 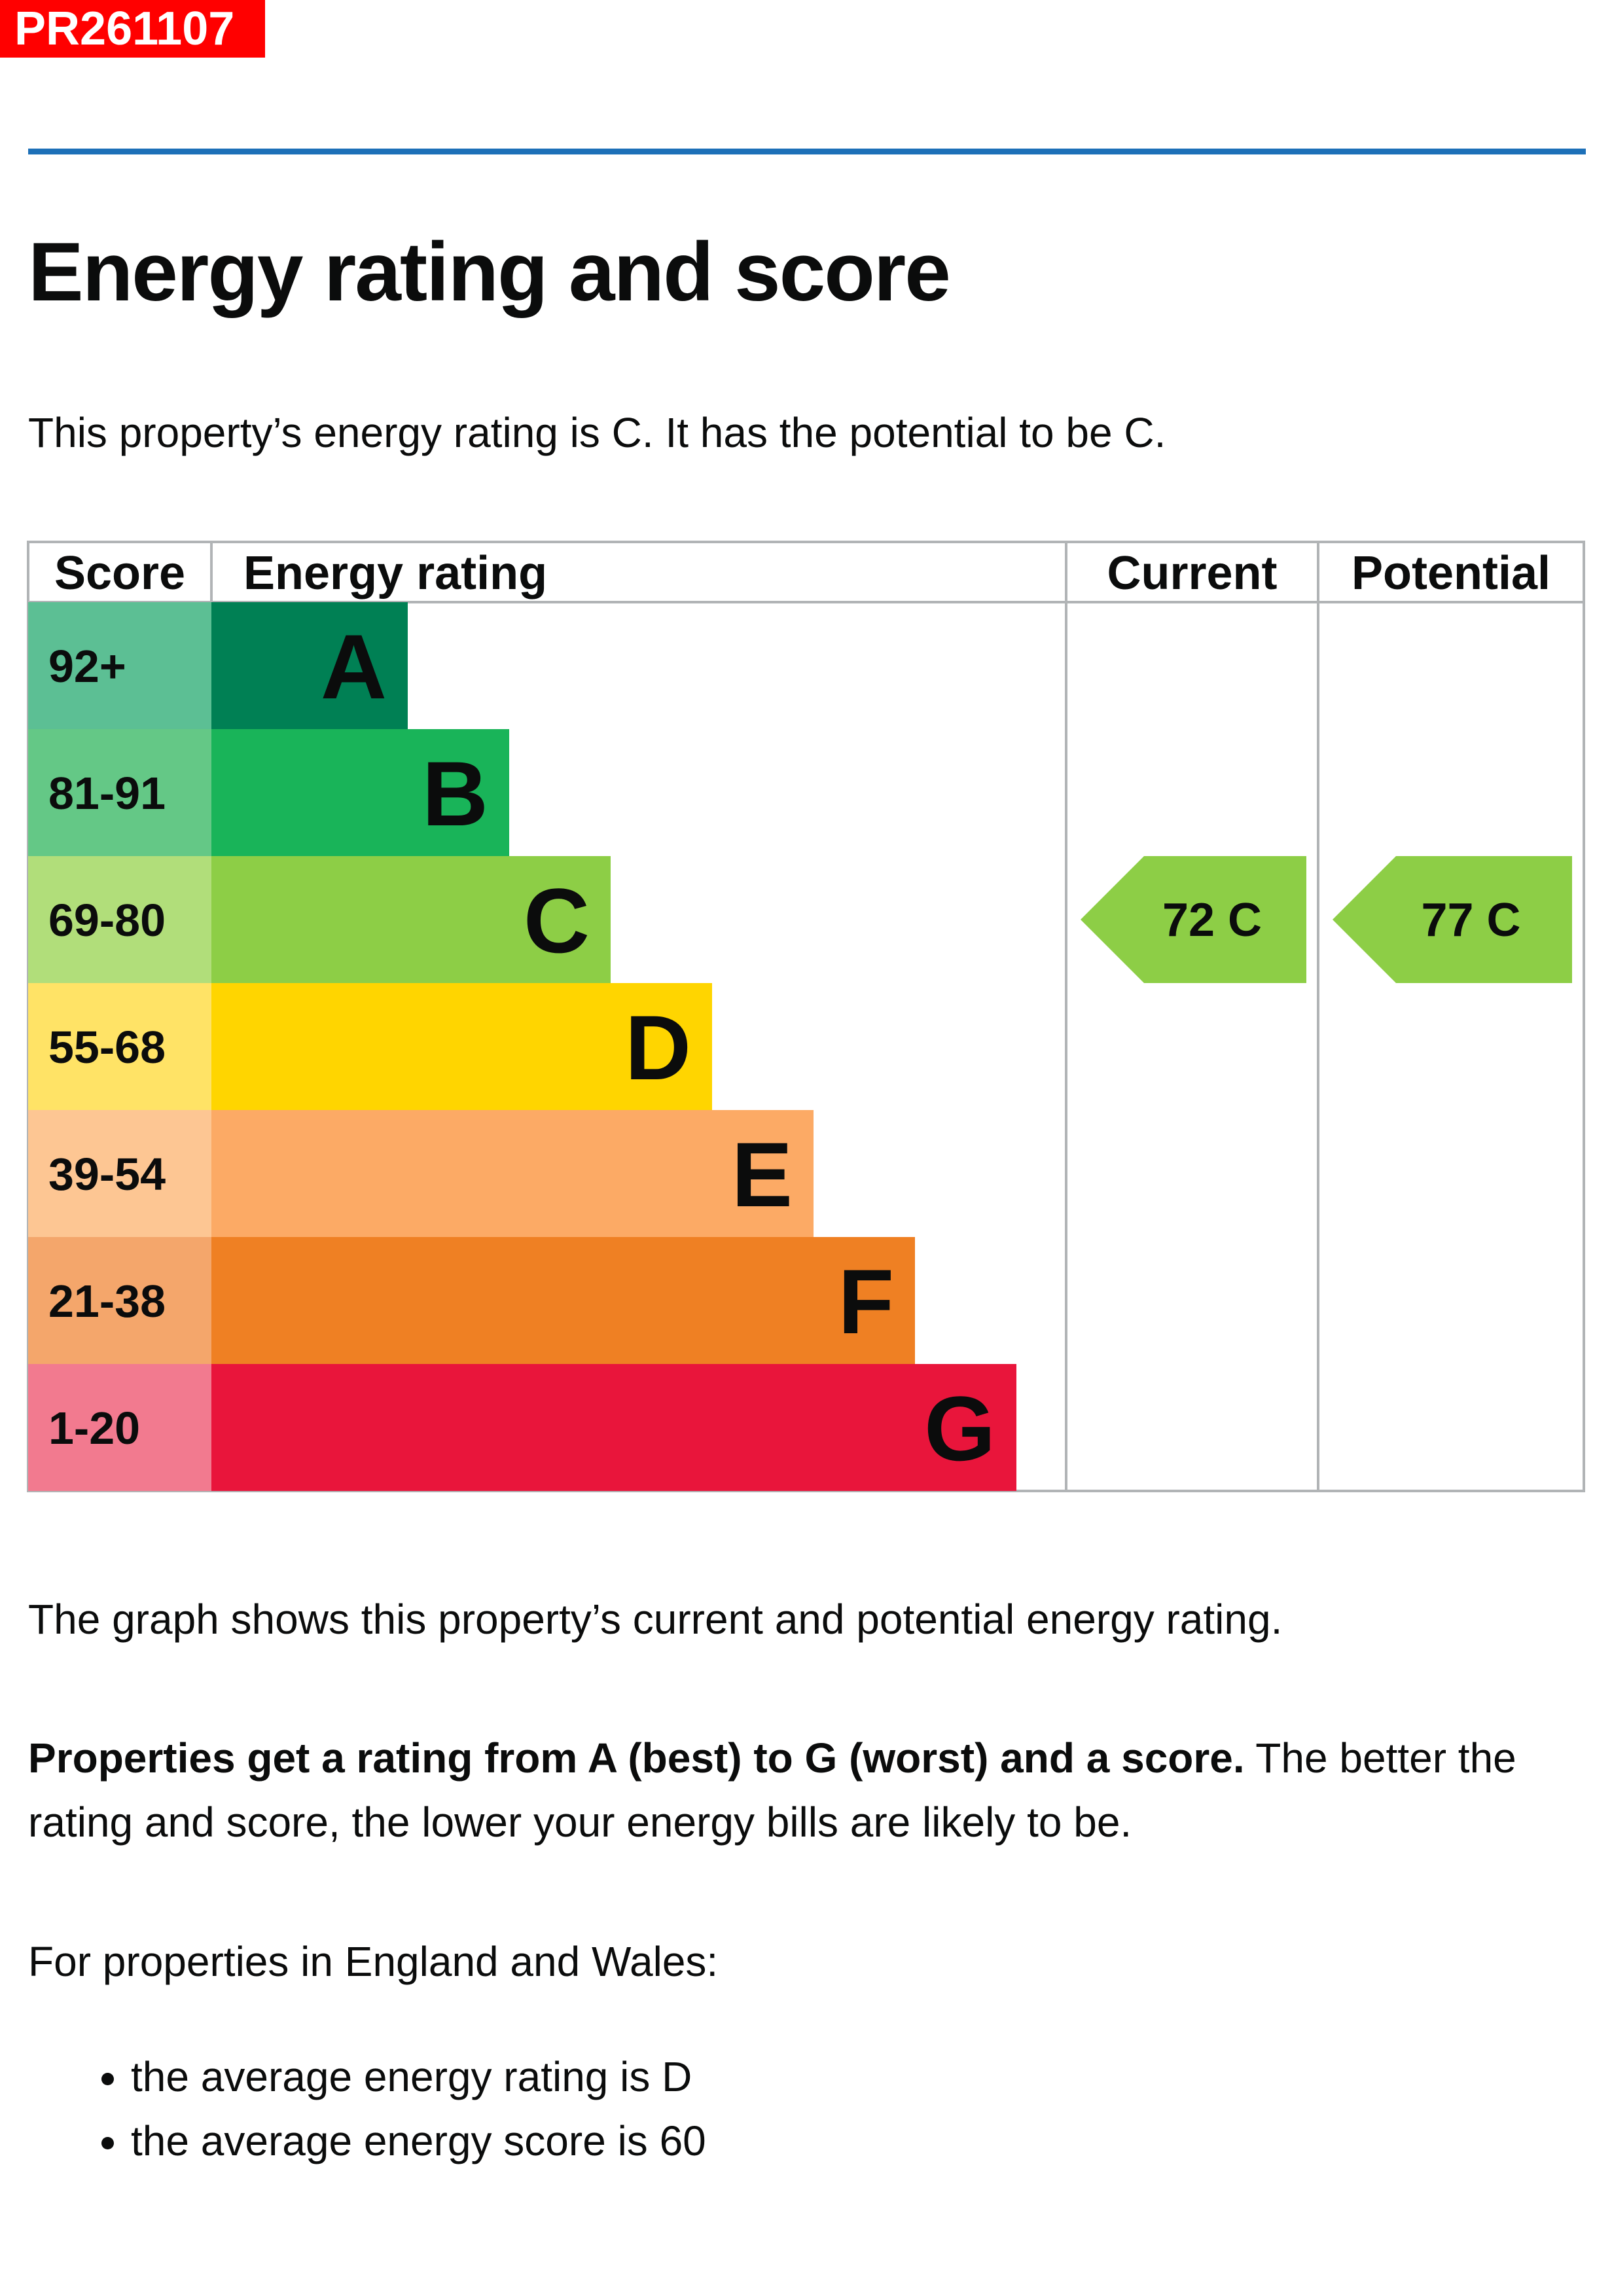 I want to click on potential-rating-arrow, so click(x=1452, y=919).